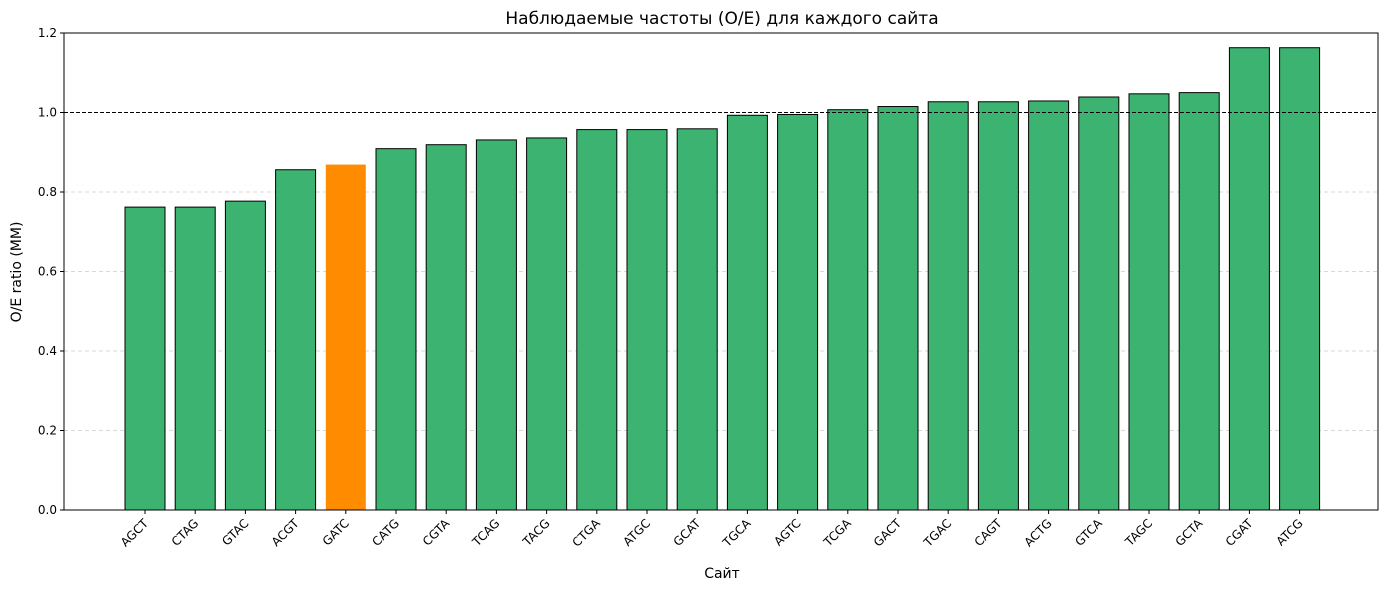  Describe the element at coordinates (998, 306) in the screenshot. I see `bar-cagt` at that location.